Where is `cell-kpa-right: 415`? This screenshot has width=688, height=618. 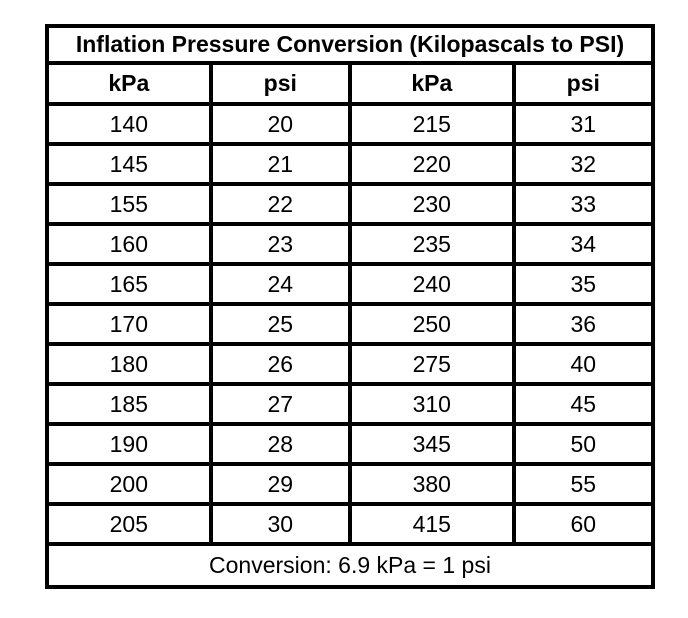
cell-kpa-right: 415 is located at coordinates (431, 524).